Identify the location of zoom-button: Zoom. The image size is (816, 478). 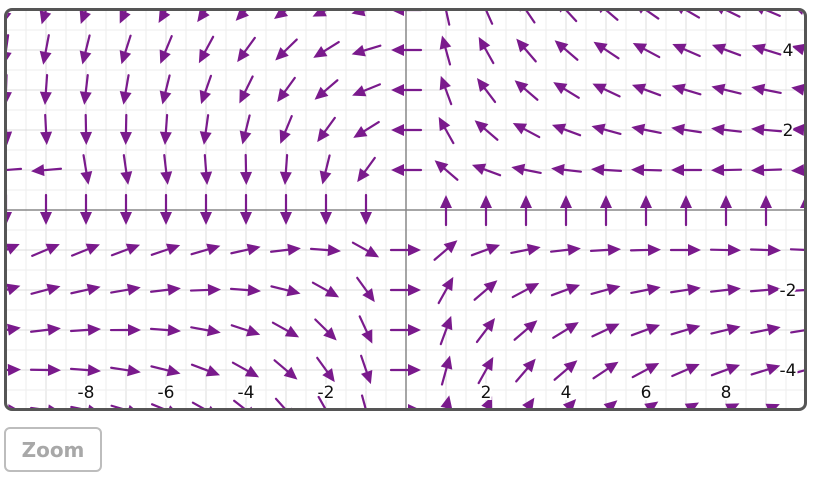
(53, 449).